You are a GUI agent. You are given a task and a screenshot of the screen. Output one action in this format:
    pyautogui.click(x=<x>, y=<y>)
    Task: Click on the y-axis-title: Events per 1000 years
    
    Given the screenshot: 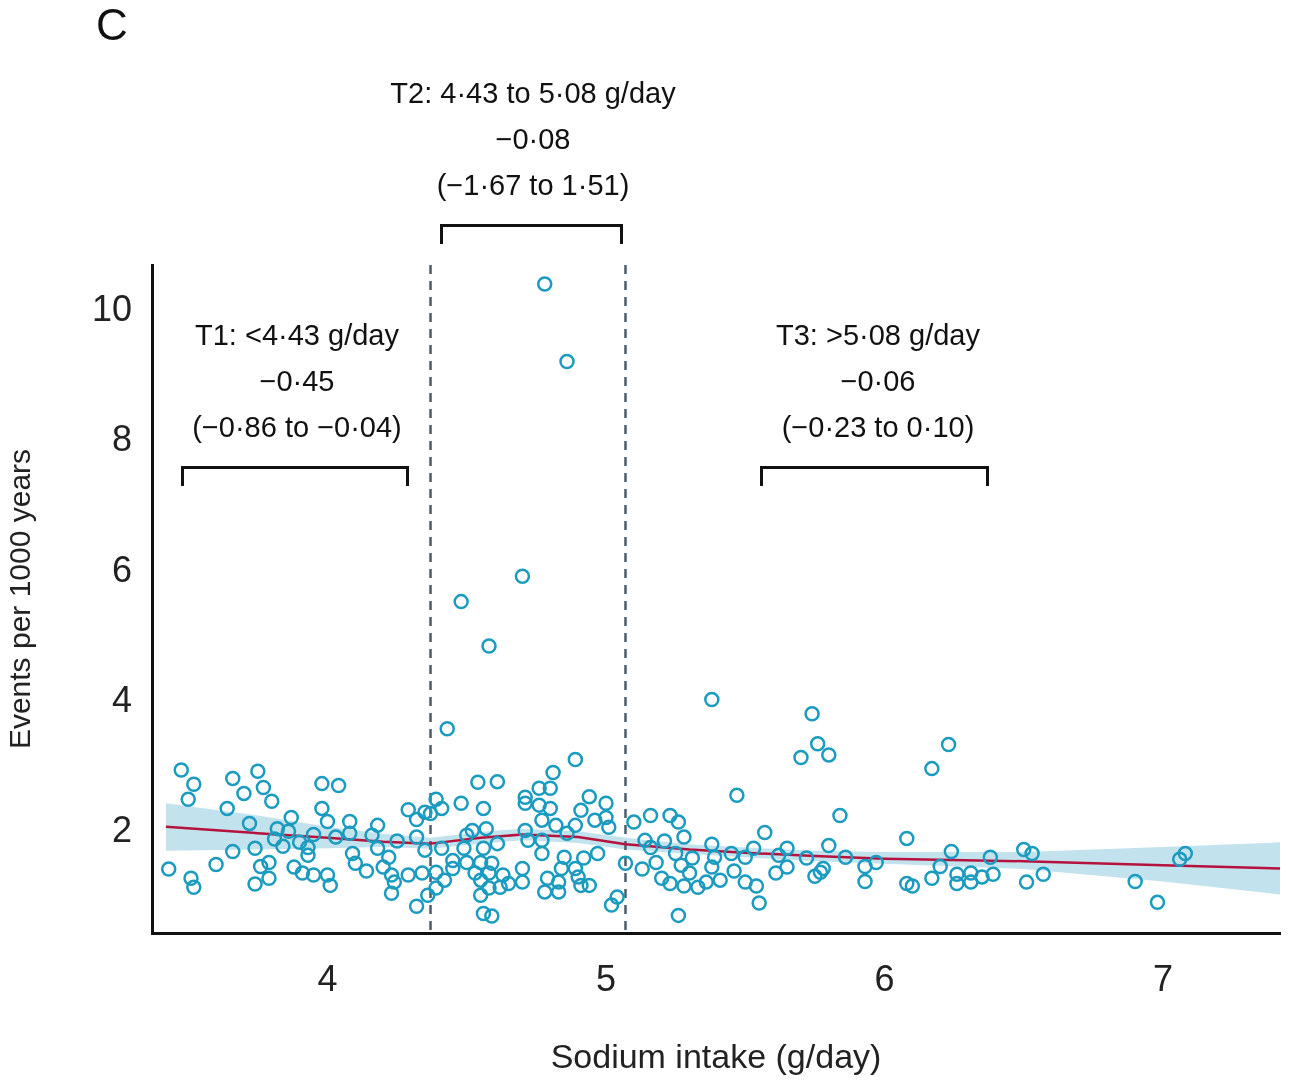 What is the action you would take?
    pyautogui.click(x=20, y=599)
    